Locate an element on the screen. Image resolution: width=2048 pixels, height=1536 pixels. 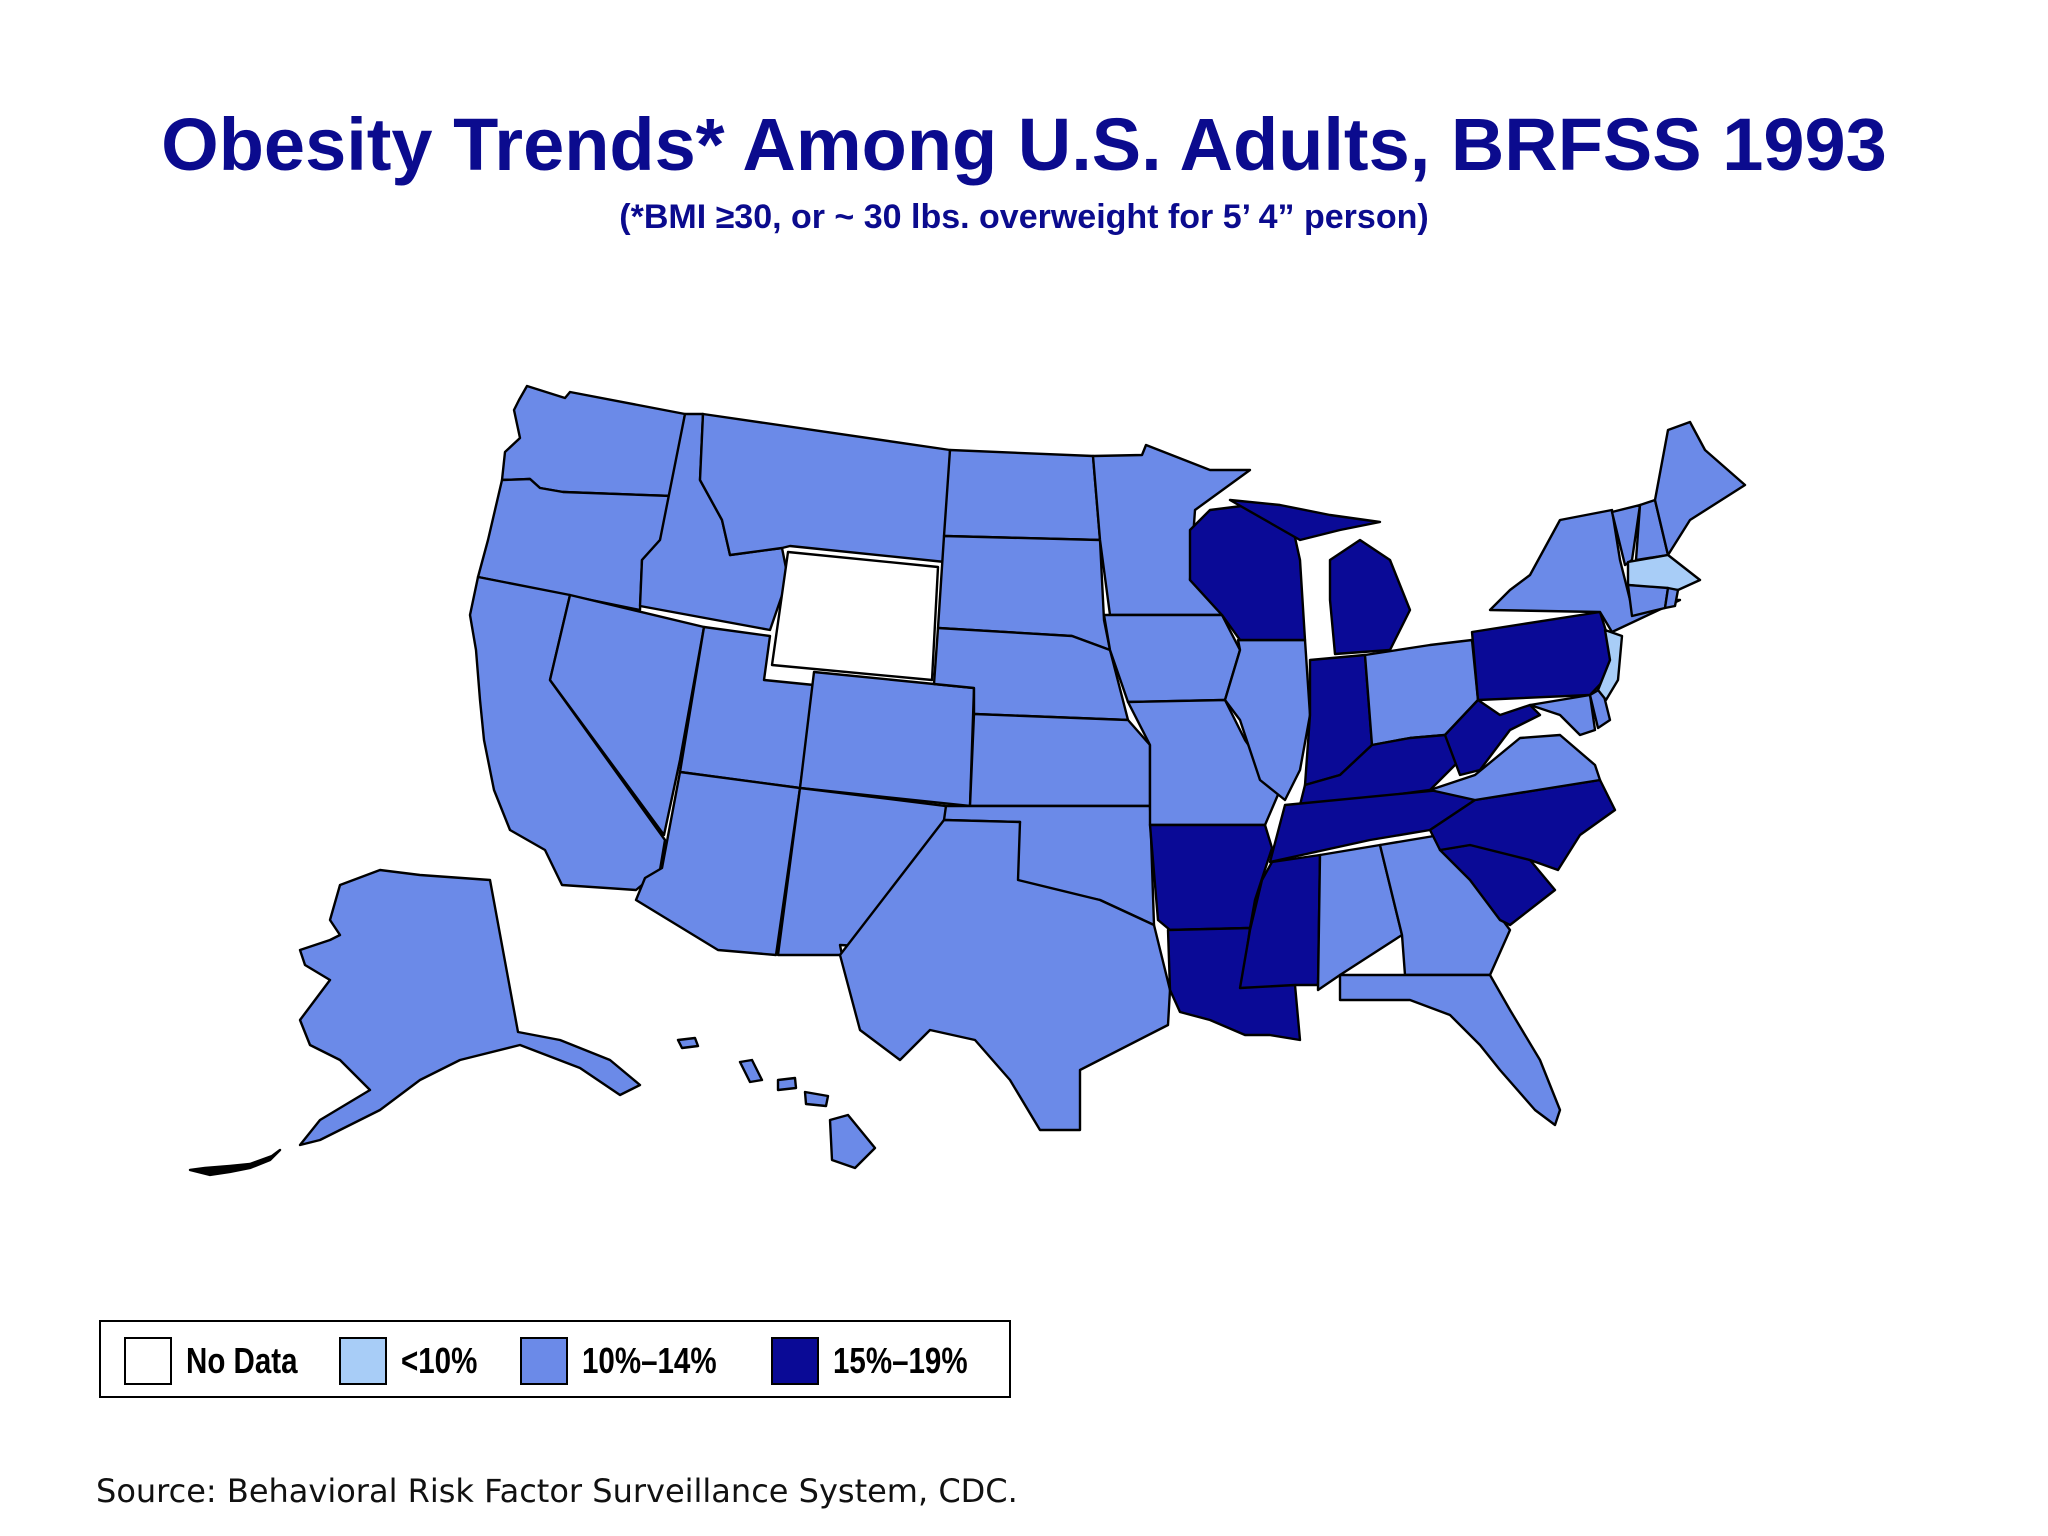
state-maryland is located at coordinates (1562, 715).